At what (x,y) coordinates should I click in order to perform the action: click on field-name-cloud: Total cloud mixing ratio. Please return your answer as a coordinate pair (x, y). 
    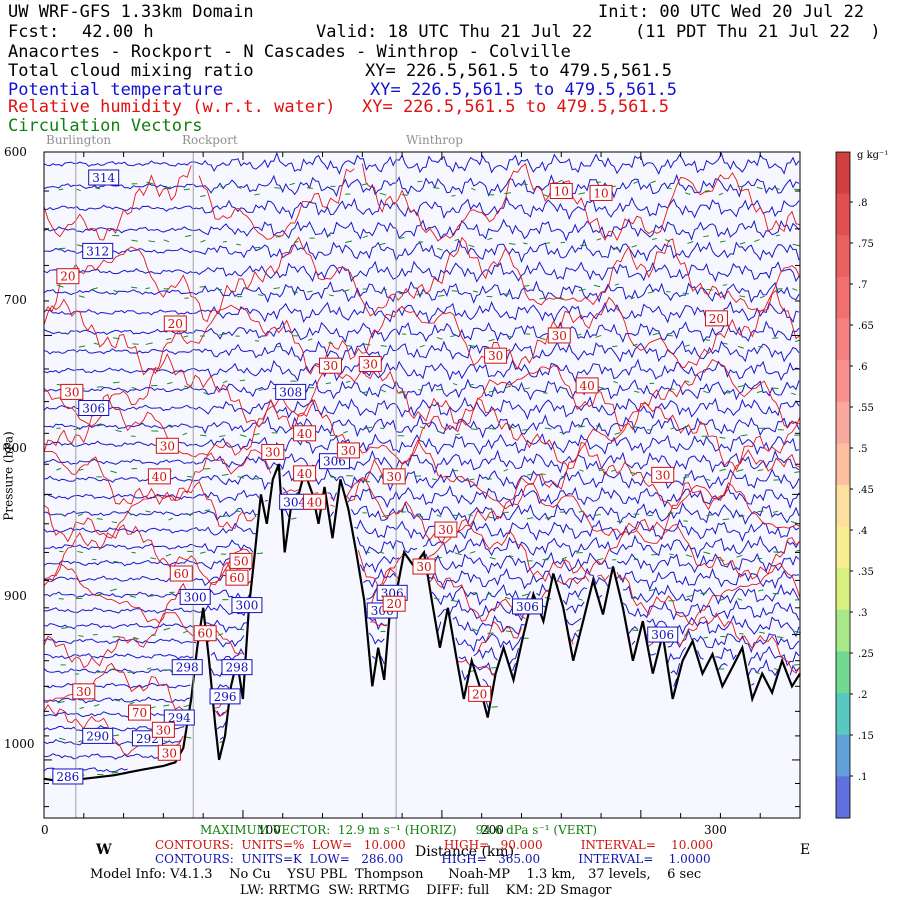
    Looking at the image, I should click on (131, 71).